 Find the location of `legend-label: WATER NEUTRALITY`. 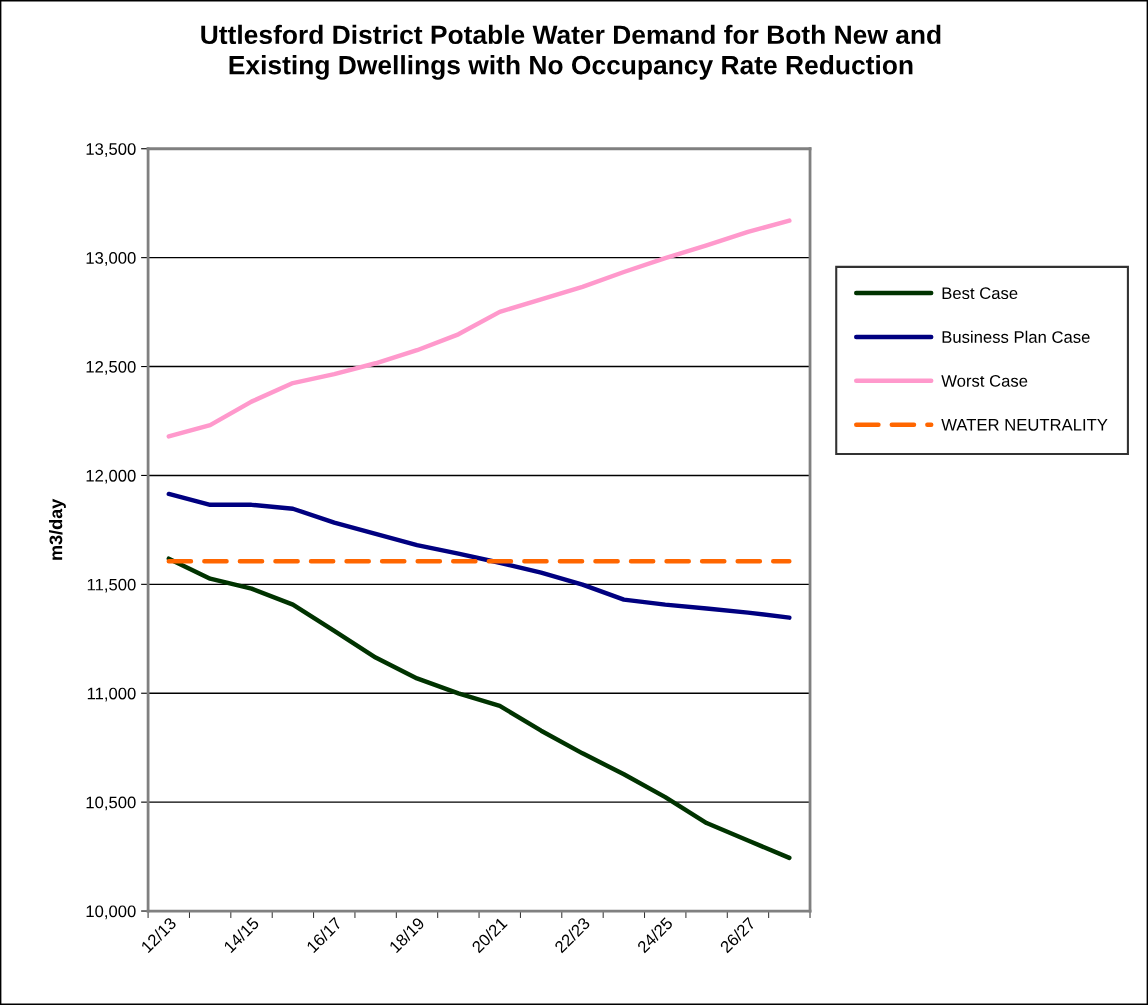

legend-label: WATER NEUTRALITY is located at coordinates (1024, 425).